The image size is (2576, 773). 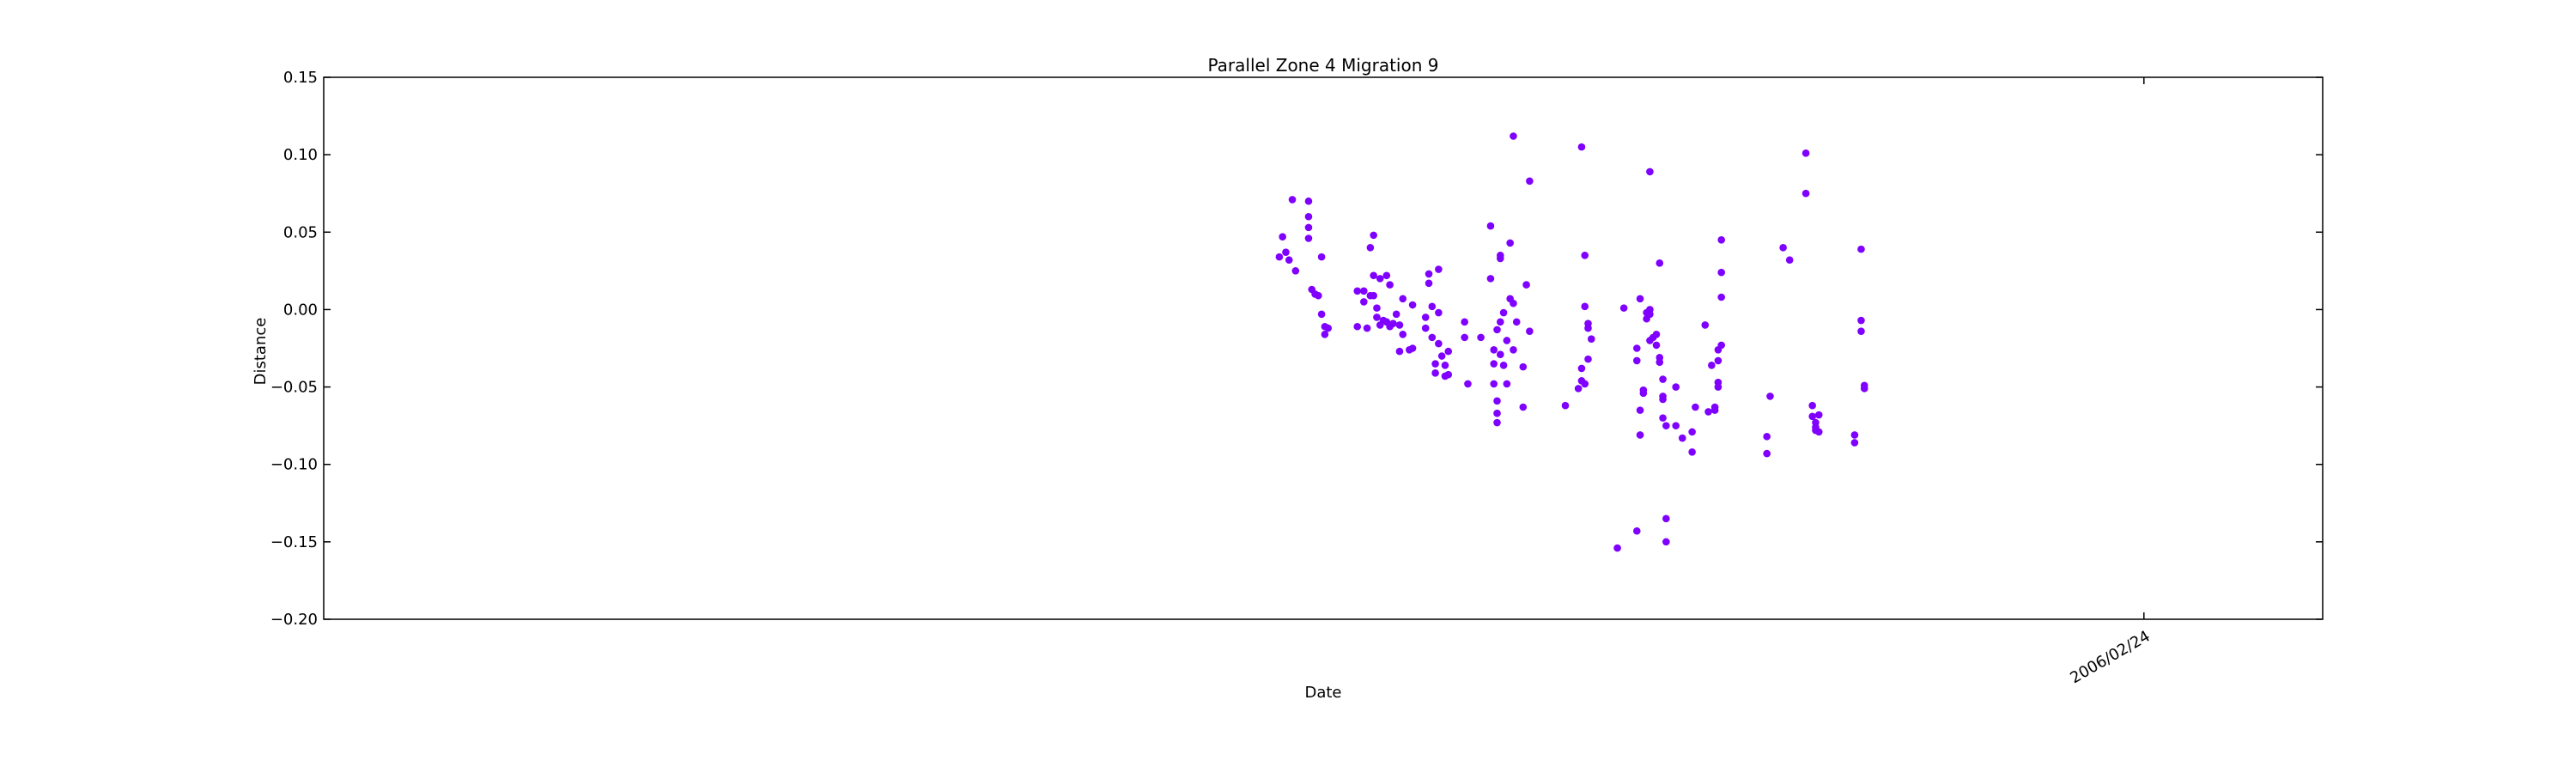 I want to click on y-tick-label: 0.15, so click(x=301, y=78).